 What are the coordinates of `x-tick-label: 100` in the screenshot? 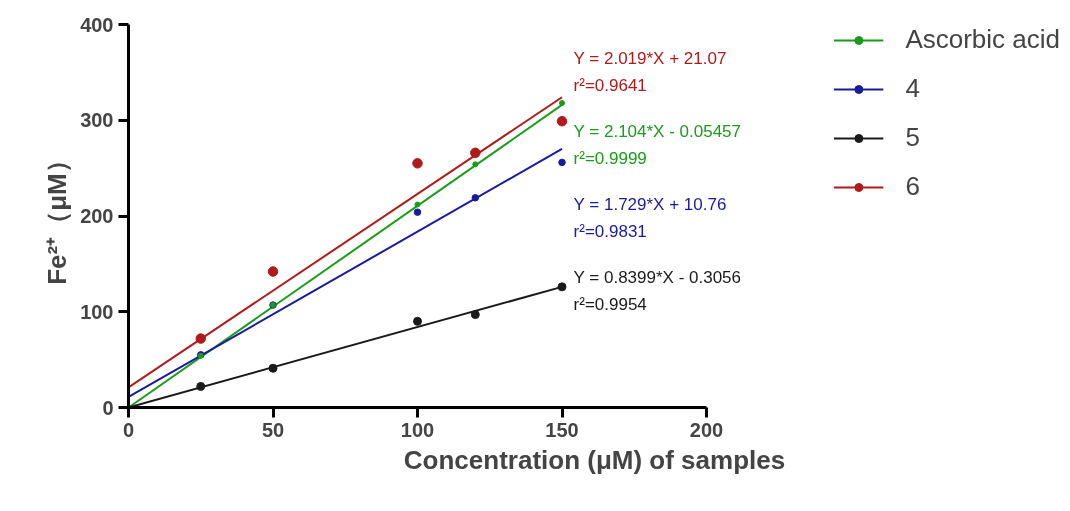 It's located at (417, 429).